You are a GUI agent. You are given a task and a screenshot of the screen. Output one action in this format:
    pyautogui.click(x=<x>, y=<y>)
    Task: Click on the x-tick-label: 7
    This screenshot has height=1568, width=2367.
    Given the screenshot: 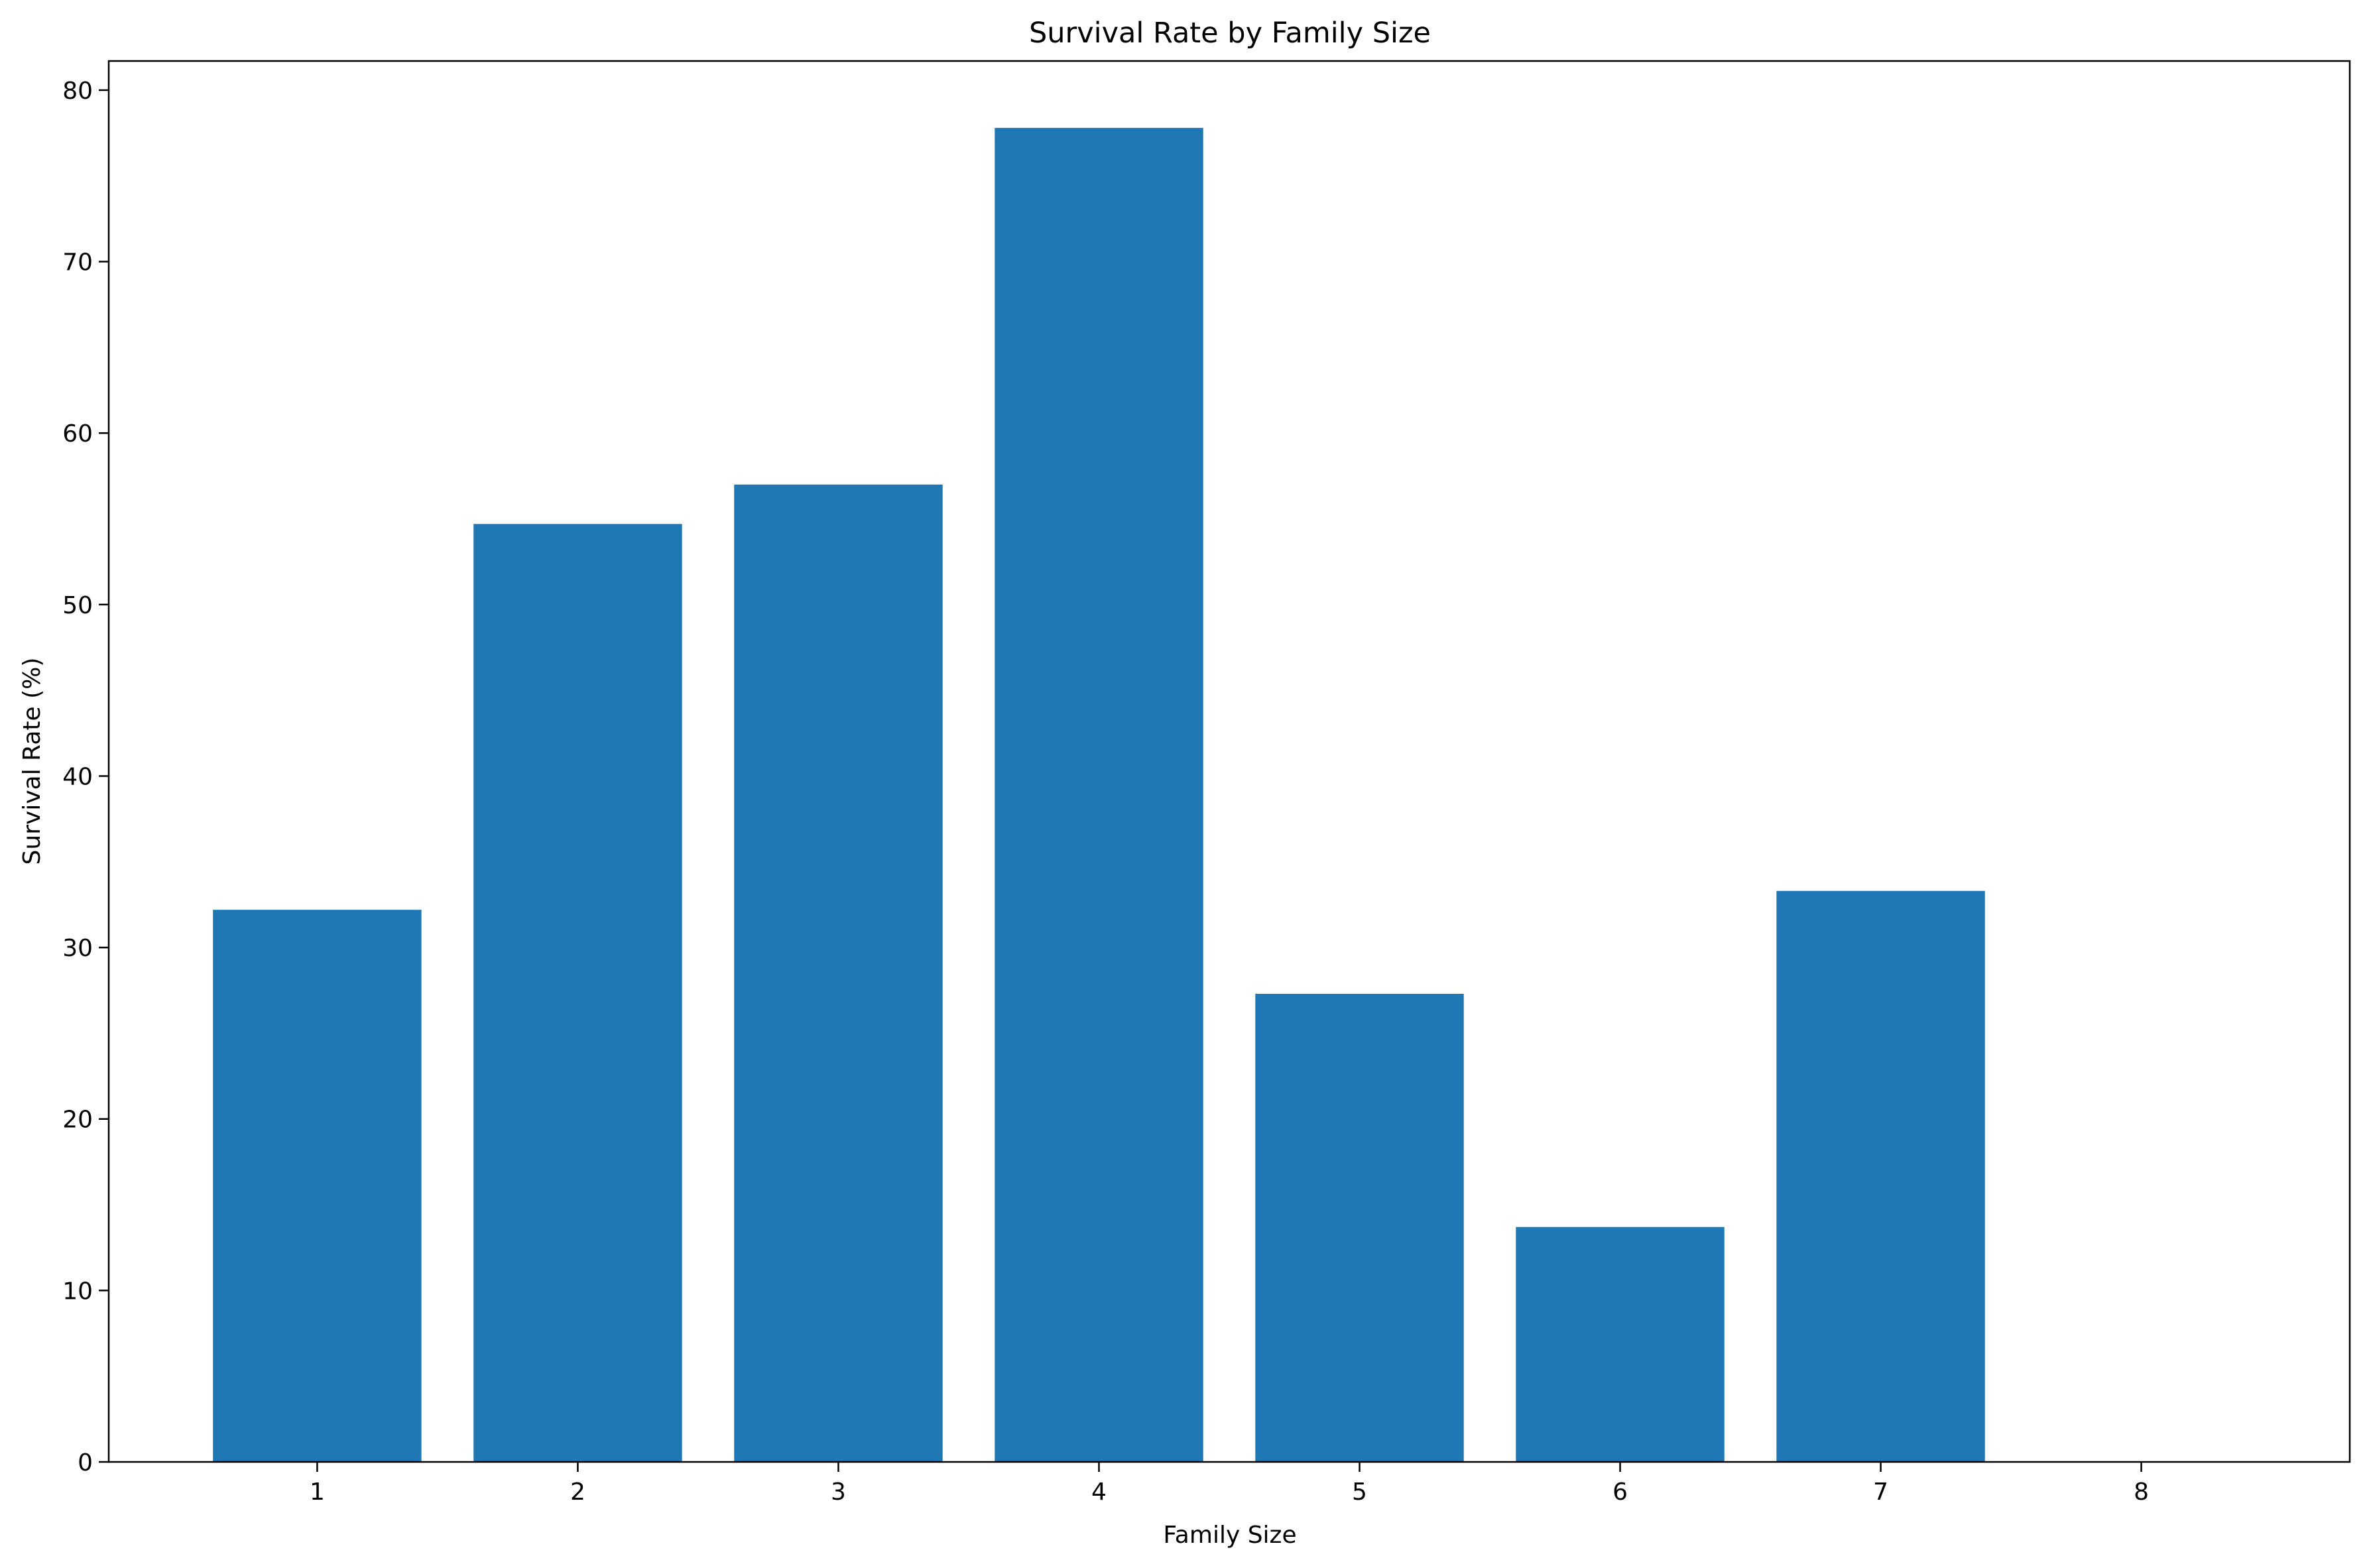 What is the action you would take?
    pyautogui.click(x=1880, y=1492)
    